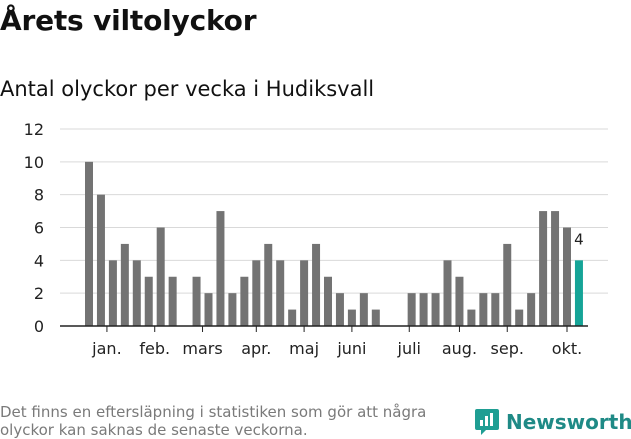 This screenshot has height=439, width=631. Describe the element at coordinates (568, 422) in the screenshot. I see `brand-name: Newsworthy` at that location.